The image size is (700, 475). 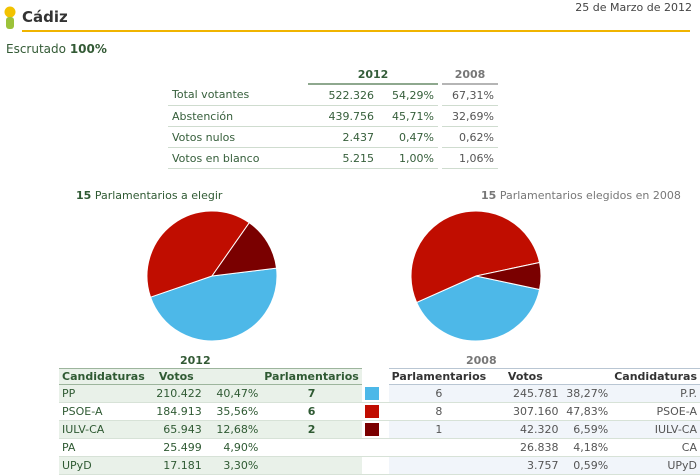 What do you see at coordinates (470, 158) in the screenshot?
I see `turnout-pct-2008: 1,06%` at bounding box center [470, 158].